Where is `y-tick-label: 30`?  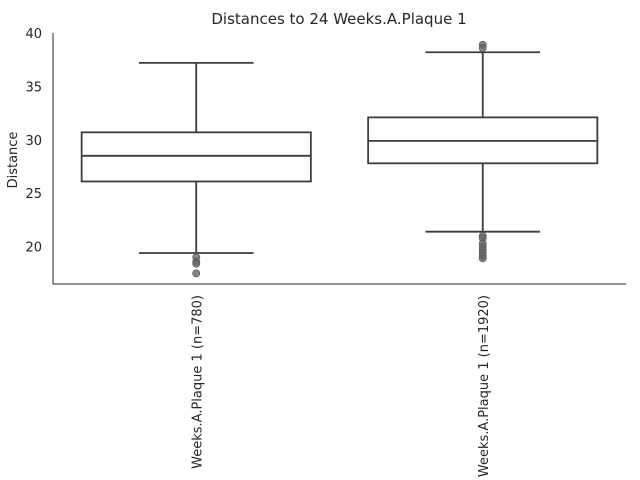 y-tick-label: 30 is located at coordinates (33, 141).